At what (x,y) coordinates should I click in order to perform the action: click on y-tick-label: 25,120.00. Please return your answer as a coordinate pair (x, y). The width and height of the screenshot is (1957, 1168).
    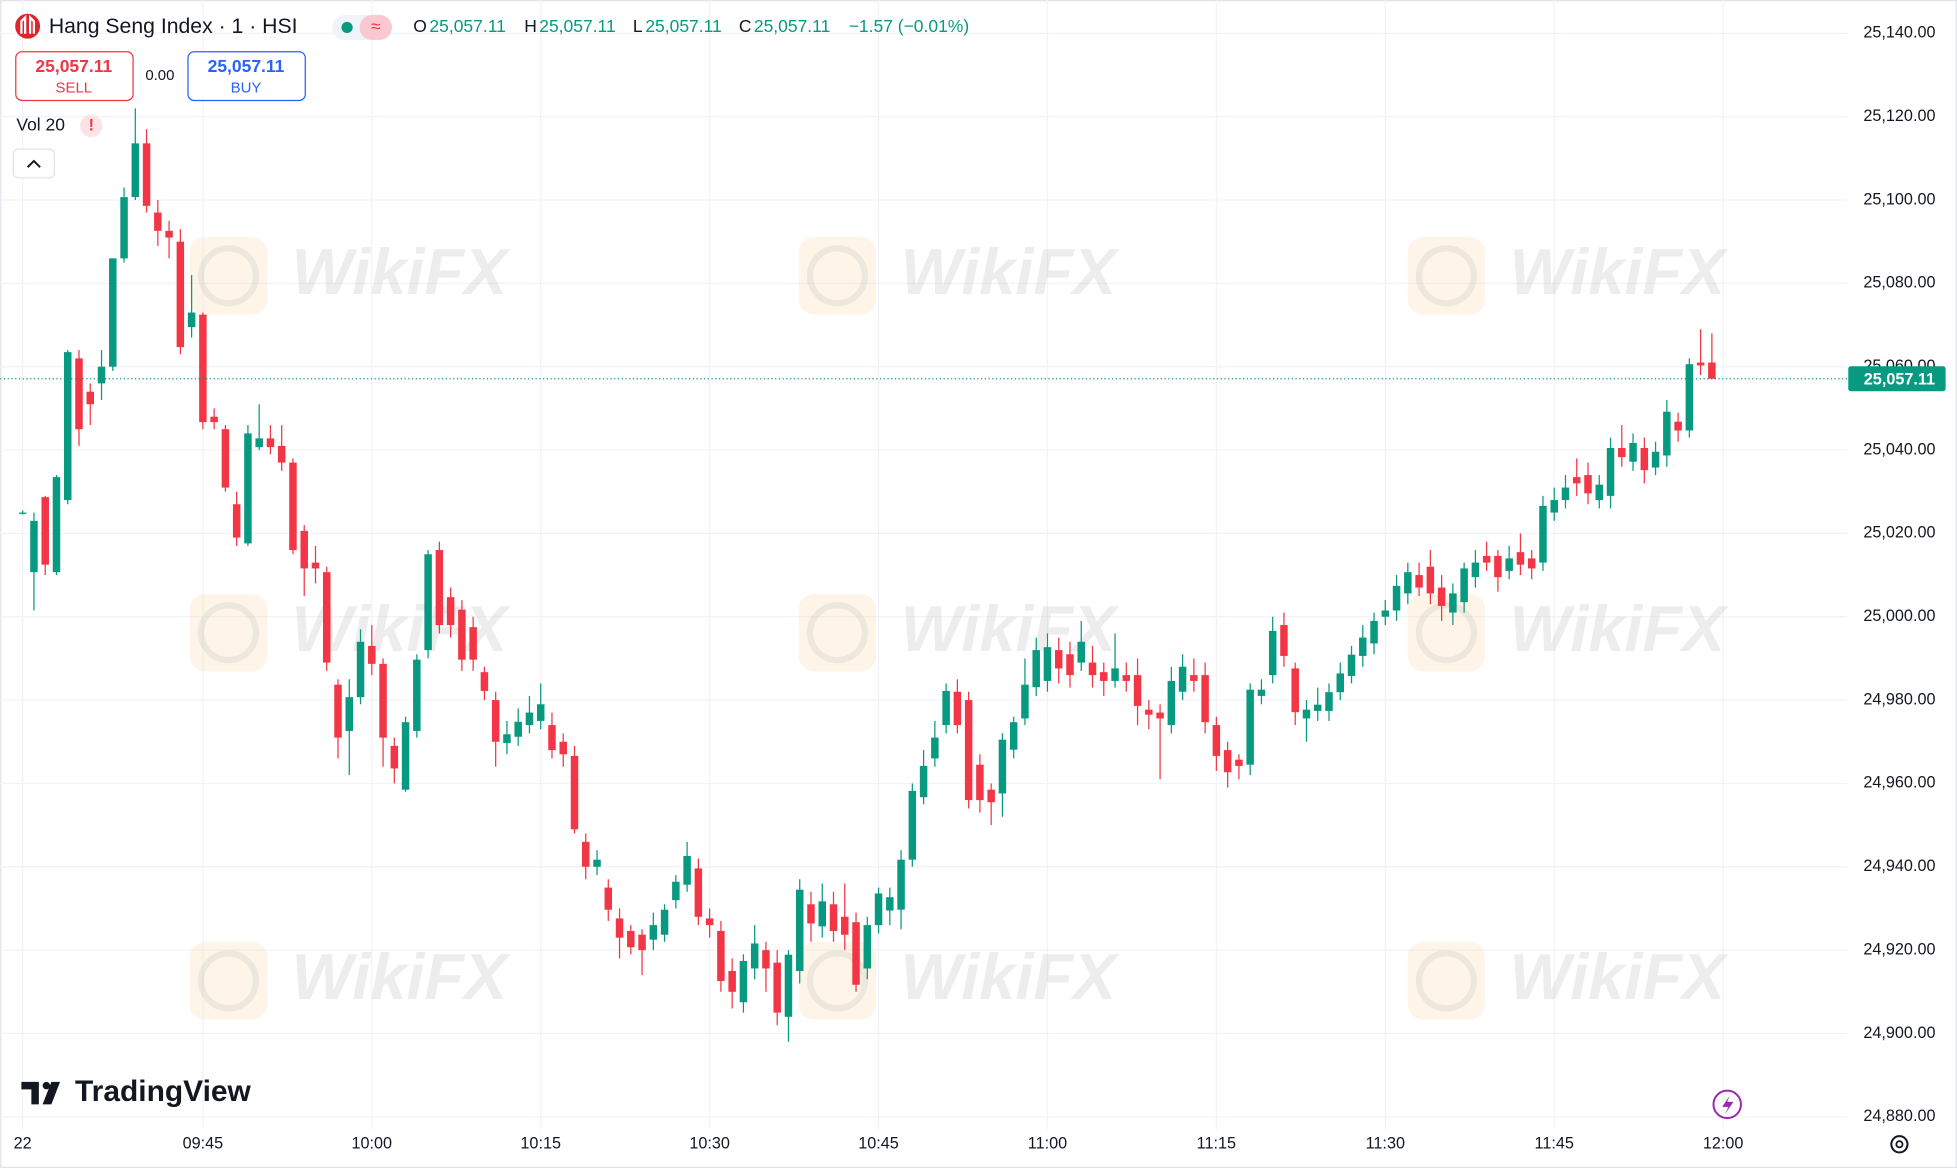
    Looking at the image, I should click on (1899, 116).